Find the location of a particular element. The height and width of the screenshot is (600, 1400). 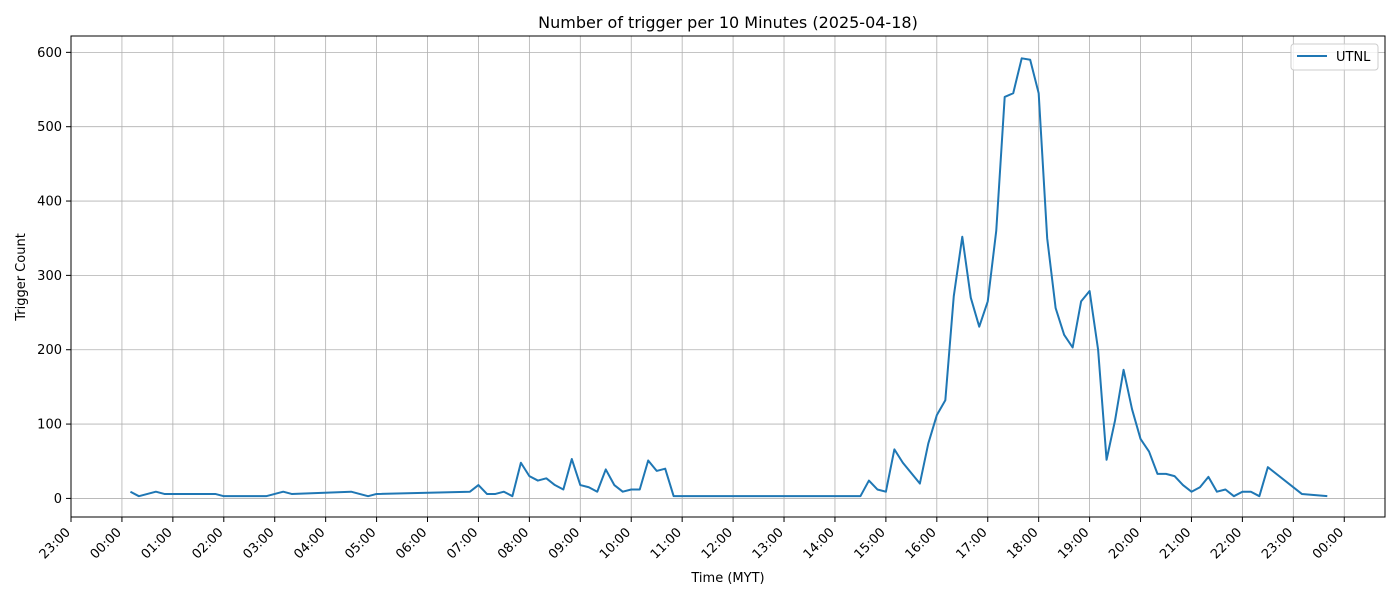

y-tick-label: 500 is located at coordinates (49, 127).